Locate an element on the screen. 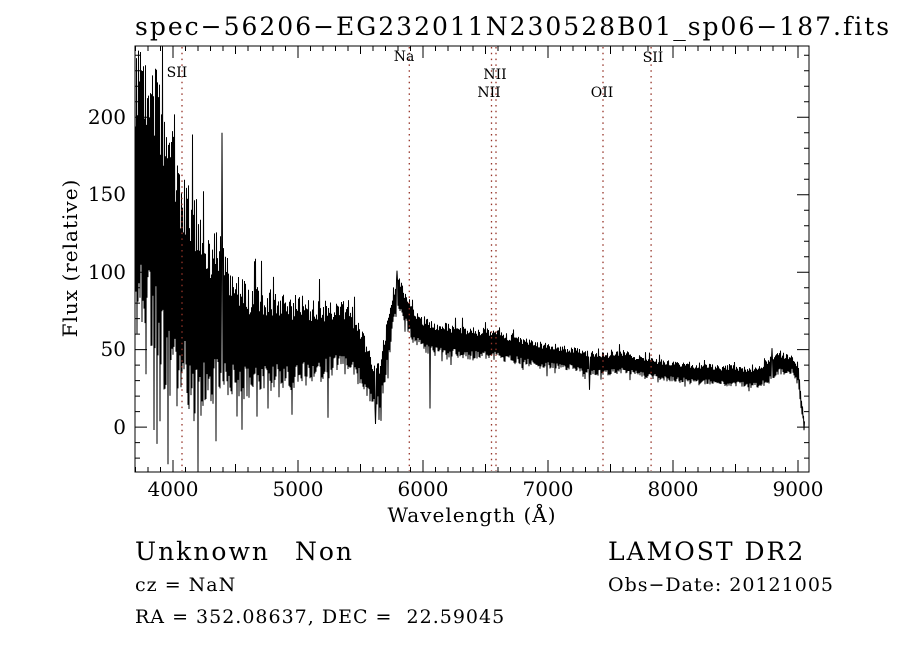 Image resolution: width=900 pixels, height=650 pixels. y-tick-label-150: 150 is located at coordinates (106, 194).